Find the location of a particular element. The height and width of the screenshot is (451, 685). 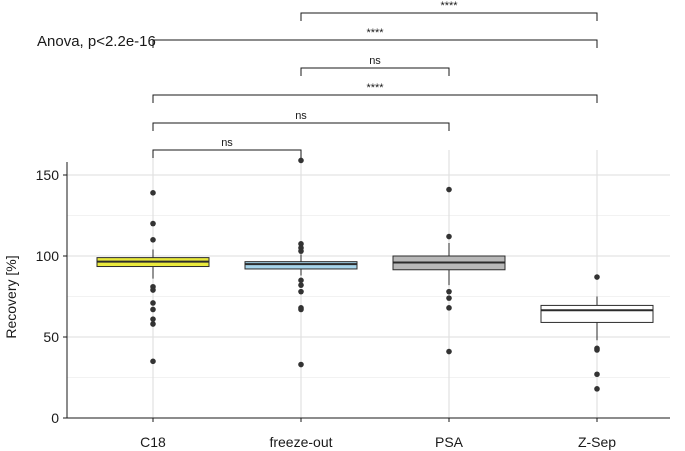

box-group-c18 is located at coordinates (153, 277).